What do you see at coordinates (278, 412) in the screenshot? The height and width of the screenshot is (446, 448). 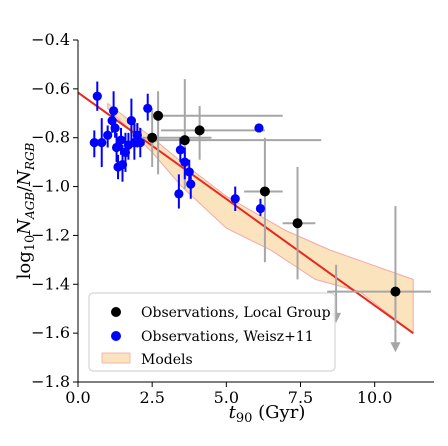 I see `x-axis-label-unit: (Gyr)` at bounding box center [278, 412].